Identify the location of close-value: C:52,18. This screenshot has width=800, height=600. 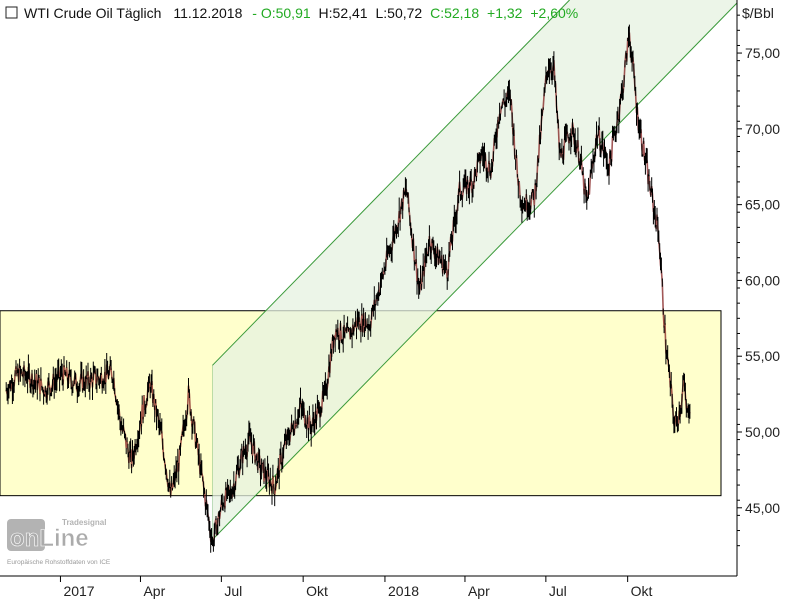
(454, 13).